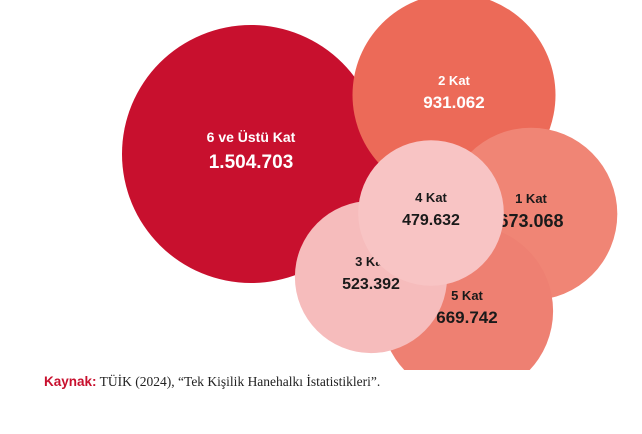 The height and width of the screenshot is (434, 642). Describe the element at coordinates (371, 284) in the screenshot. I see `bubble-value-label: 523.392` at that location.